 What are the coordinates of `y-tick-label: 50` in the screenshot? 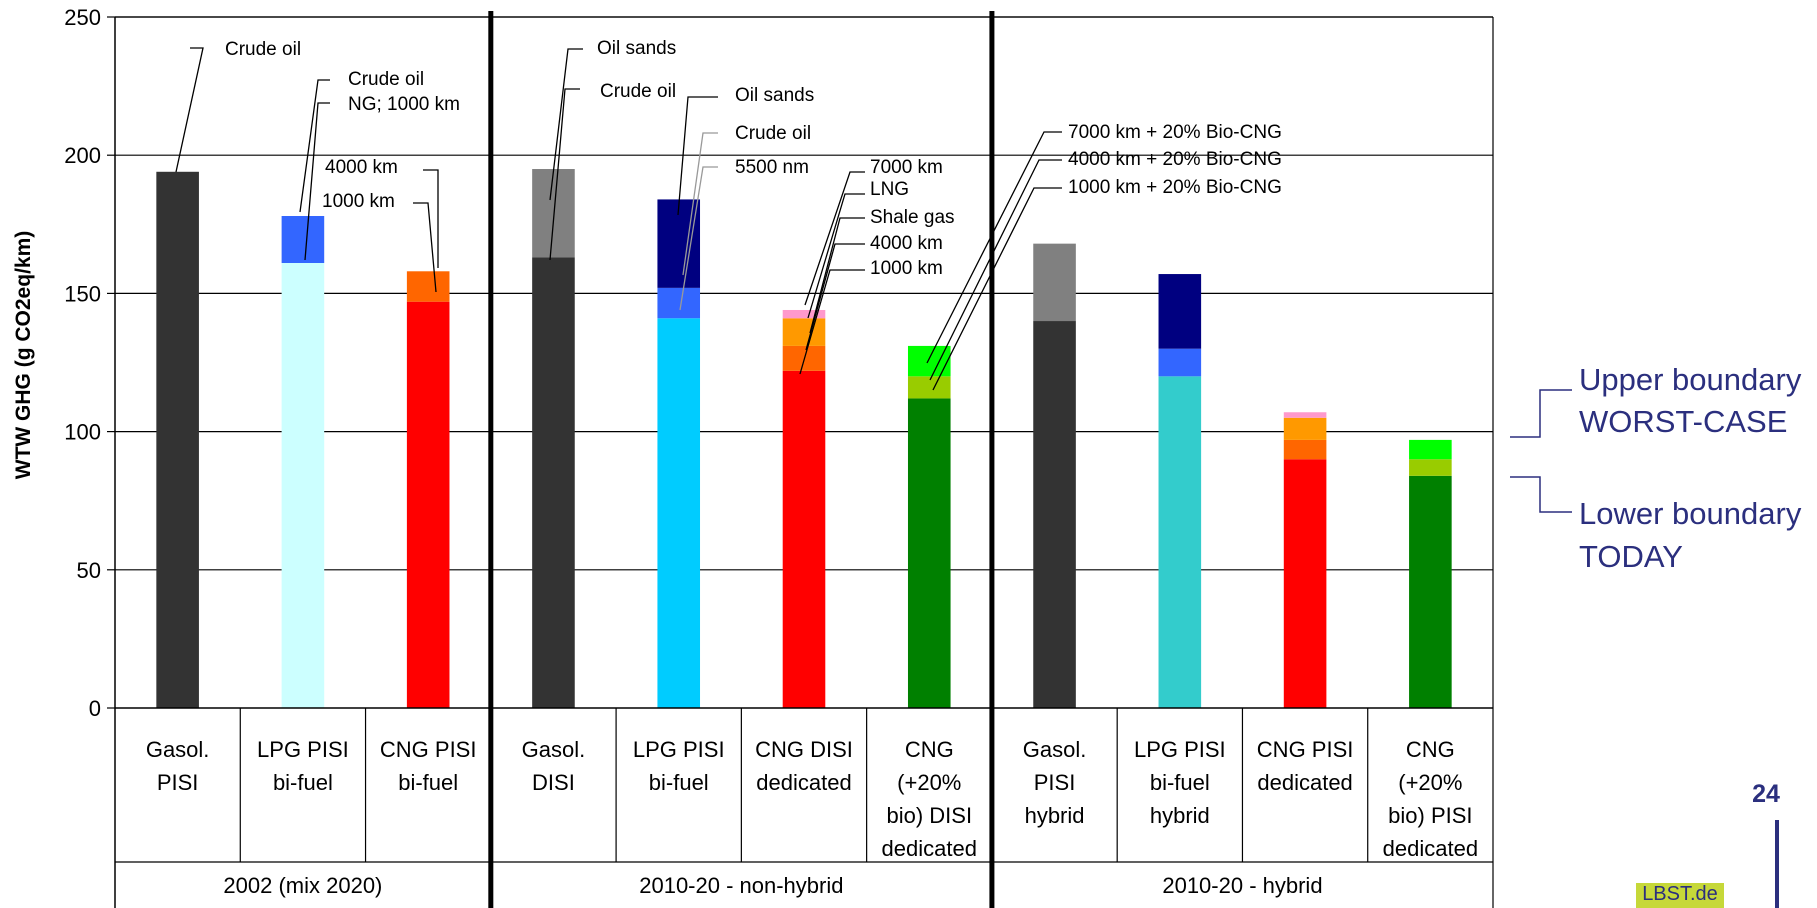 It's located at (89, 570).